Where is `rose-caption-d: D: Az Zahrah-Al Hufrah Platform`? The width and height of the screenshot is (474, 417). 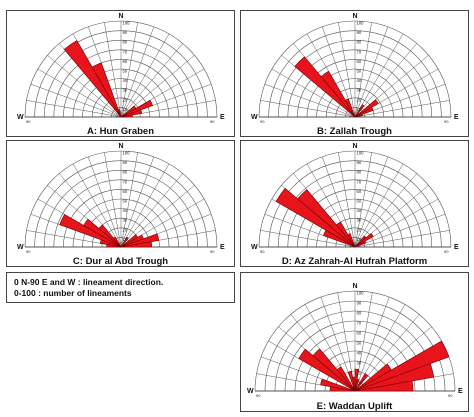
rose-caption-d: D: Az Zahrah-Al Hufrah Platform is located at coordinates (354, 261).